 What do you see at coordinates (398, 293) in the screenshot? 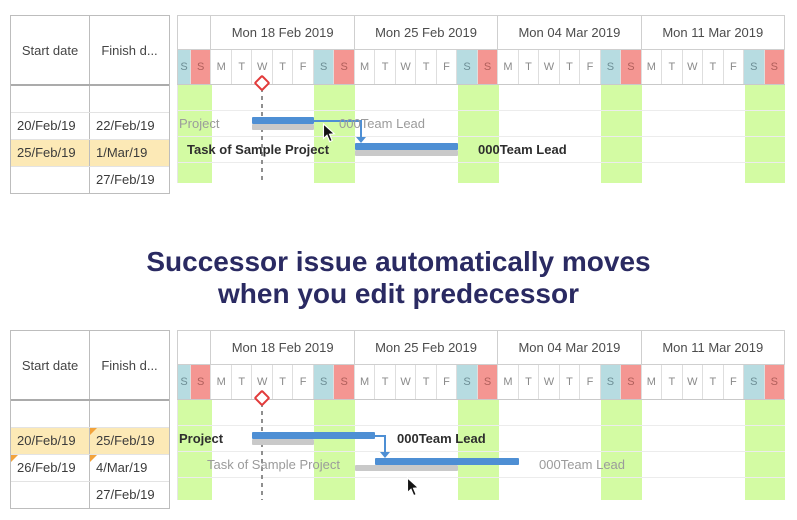
I see `caption-line-2: when you edit predecessor` at bounding box center [398, 293].